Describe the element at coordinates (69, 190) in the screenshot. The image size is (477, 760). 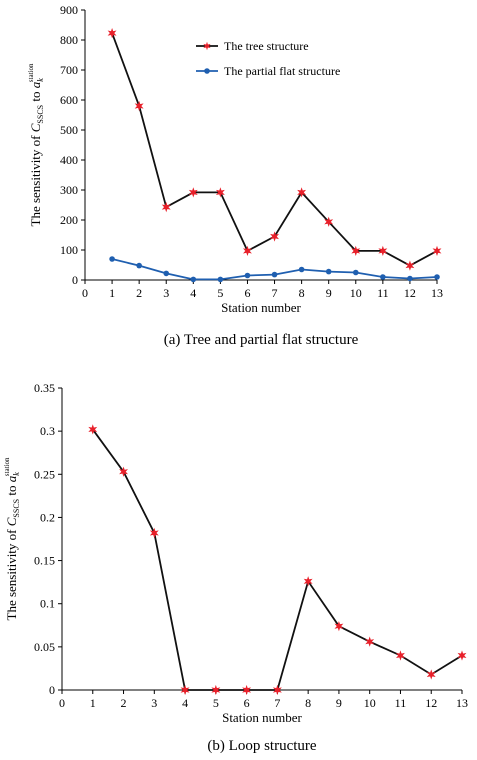
I see `y-tick-label: 300` at that location.